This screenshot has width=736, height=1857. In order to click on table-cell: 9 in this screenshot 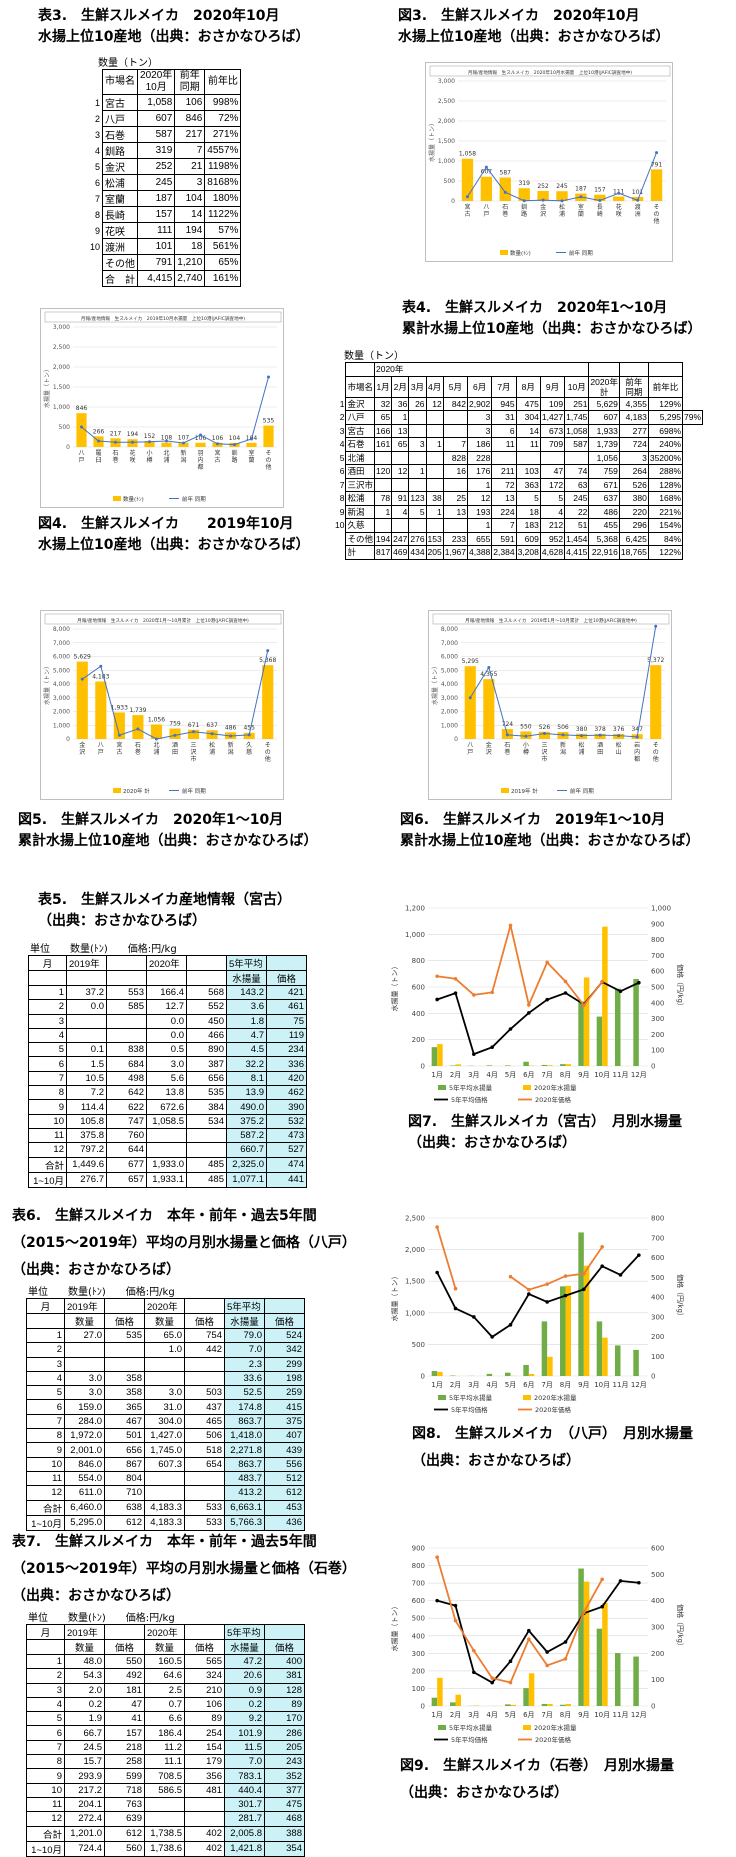, I will do `click(95, 231)`.